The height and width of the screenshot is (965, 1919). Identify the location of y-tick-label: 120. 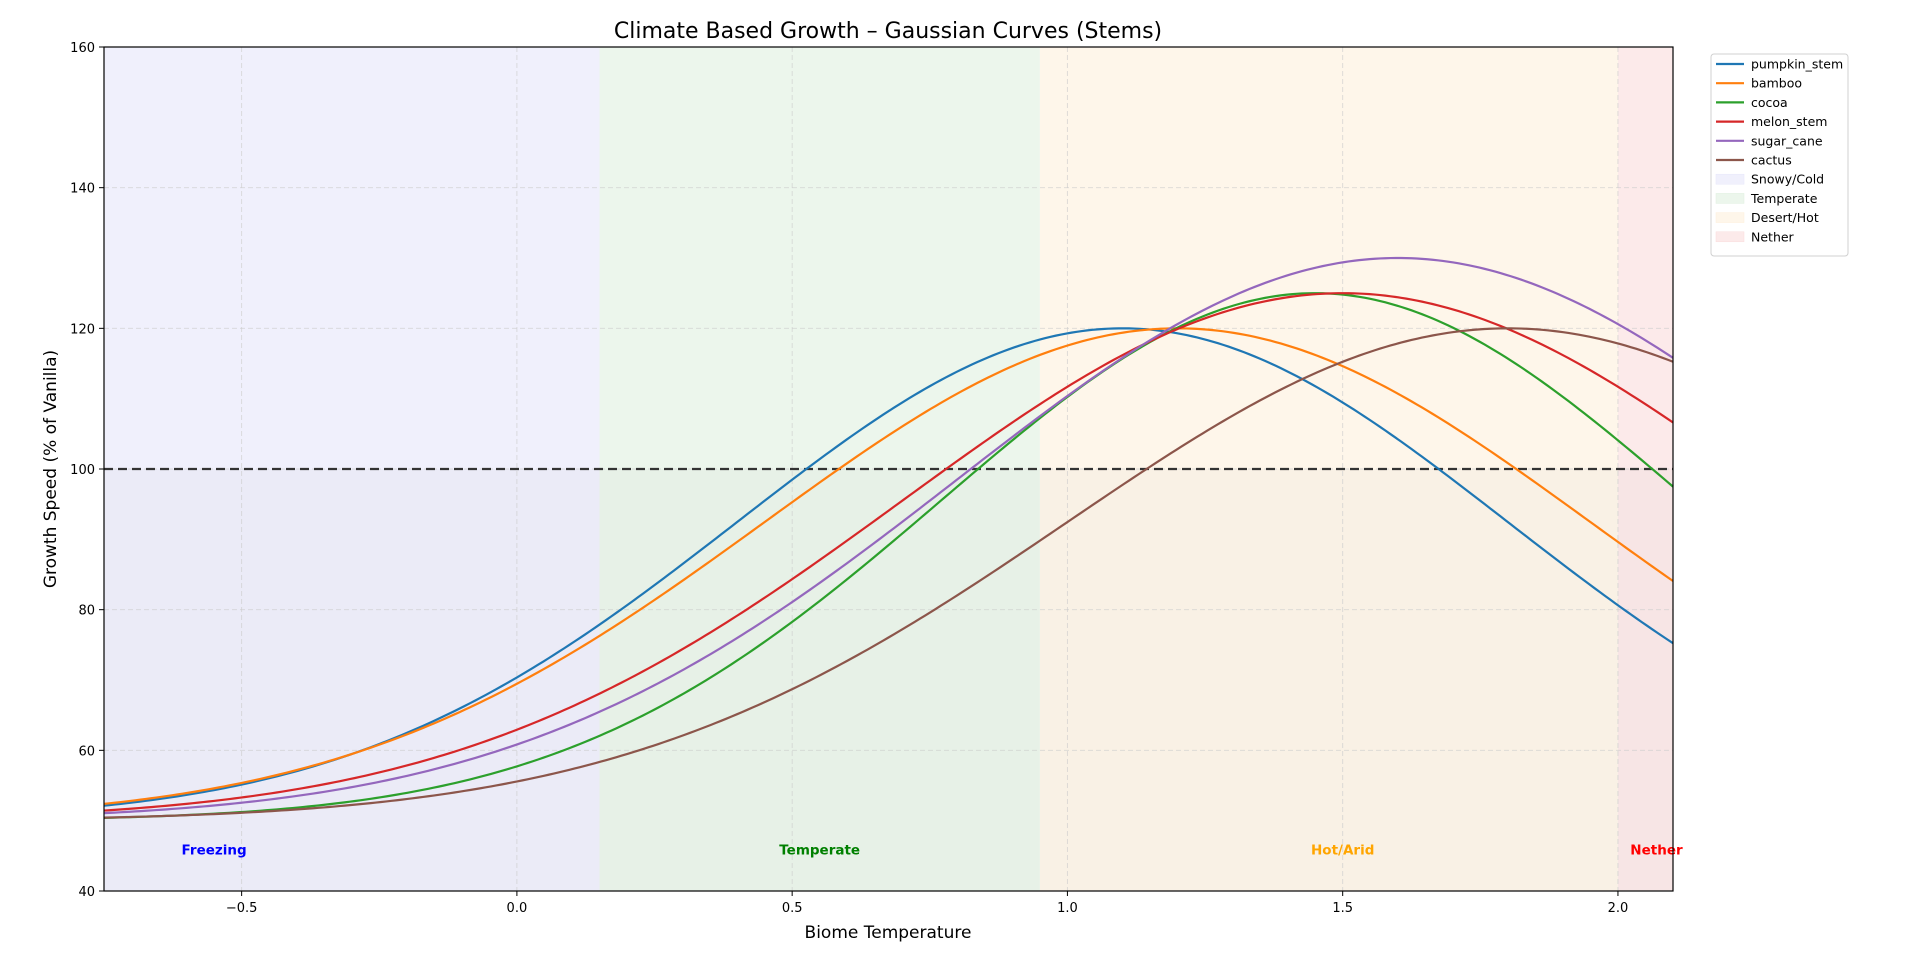
(82, 329).